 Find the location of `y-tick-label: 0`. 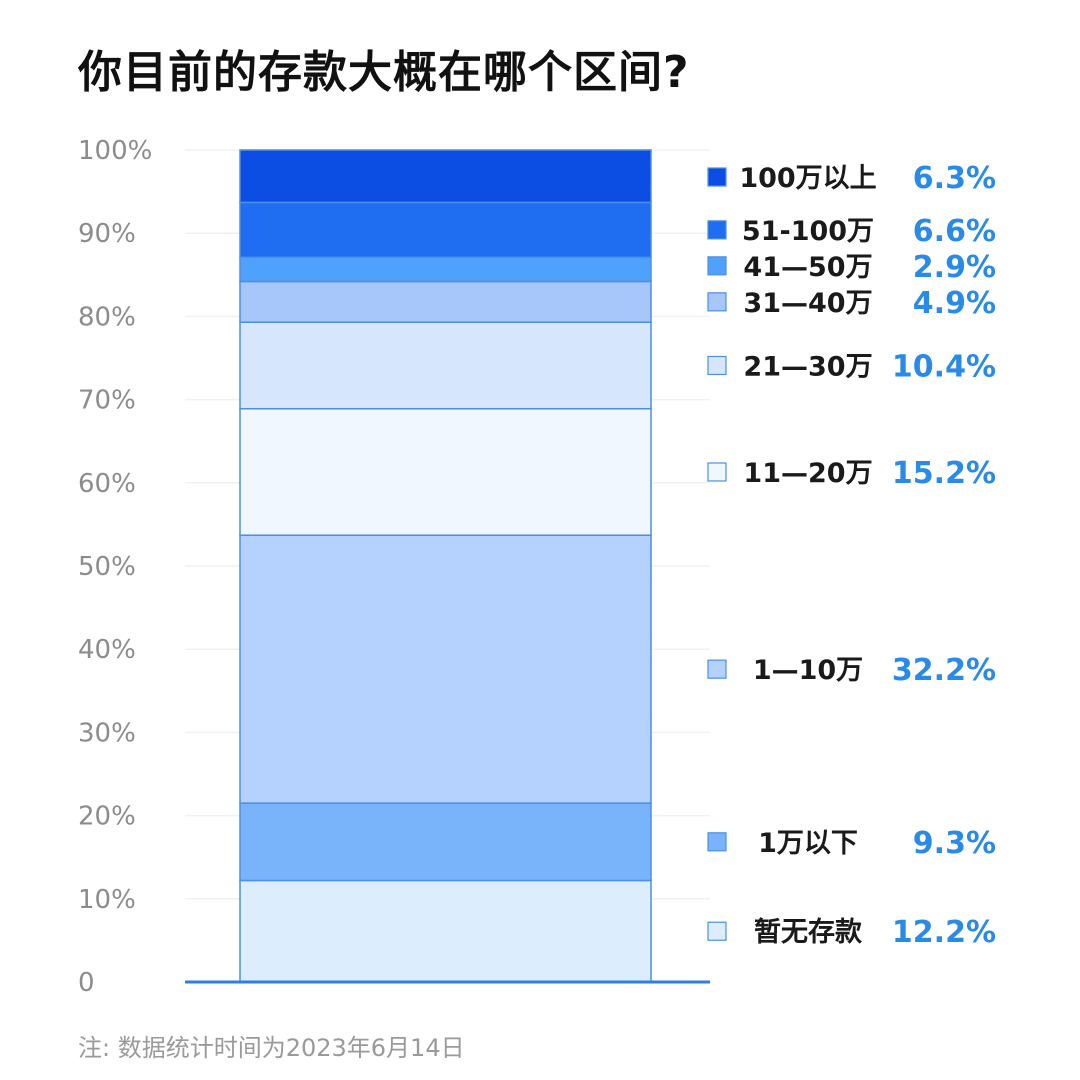

y-tick-label: 0 is located at coordinates (86, 983).